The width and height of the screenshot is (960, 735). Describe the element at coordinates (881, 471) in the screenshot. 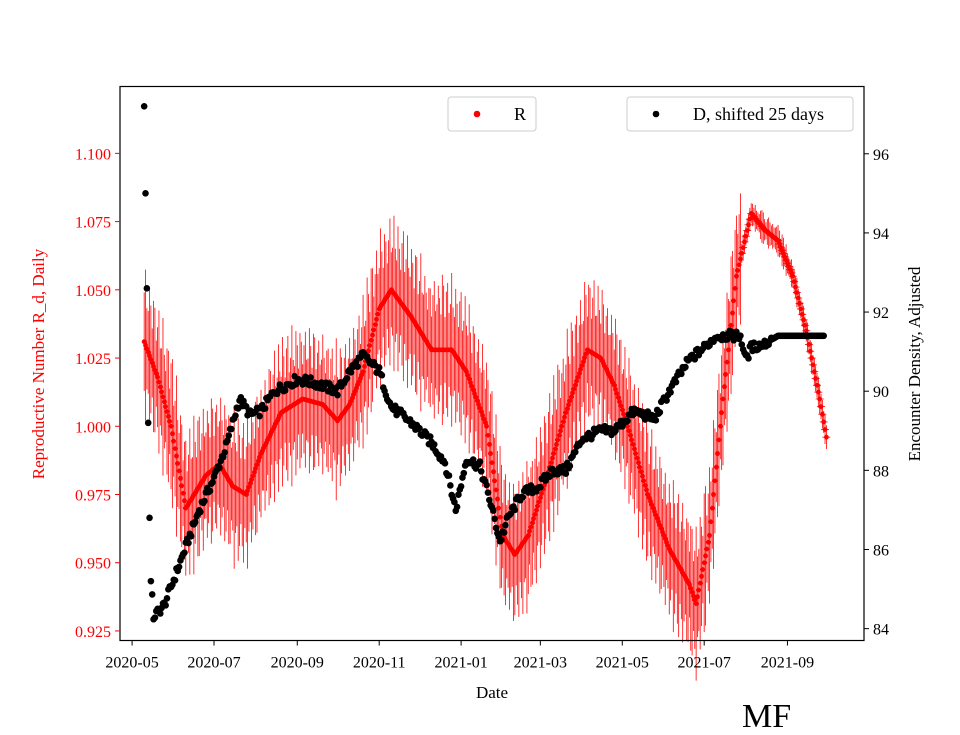

I see `y-right-tick-label: 88` at that location.